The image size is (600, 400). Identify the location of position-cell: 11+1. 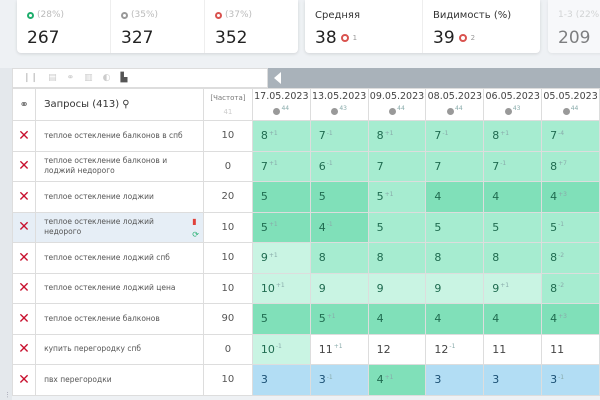
(339, 349).